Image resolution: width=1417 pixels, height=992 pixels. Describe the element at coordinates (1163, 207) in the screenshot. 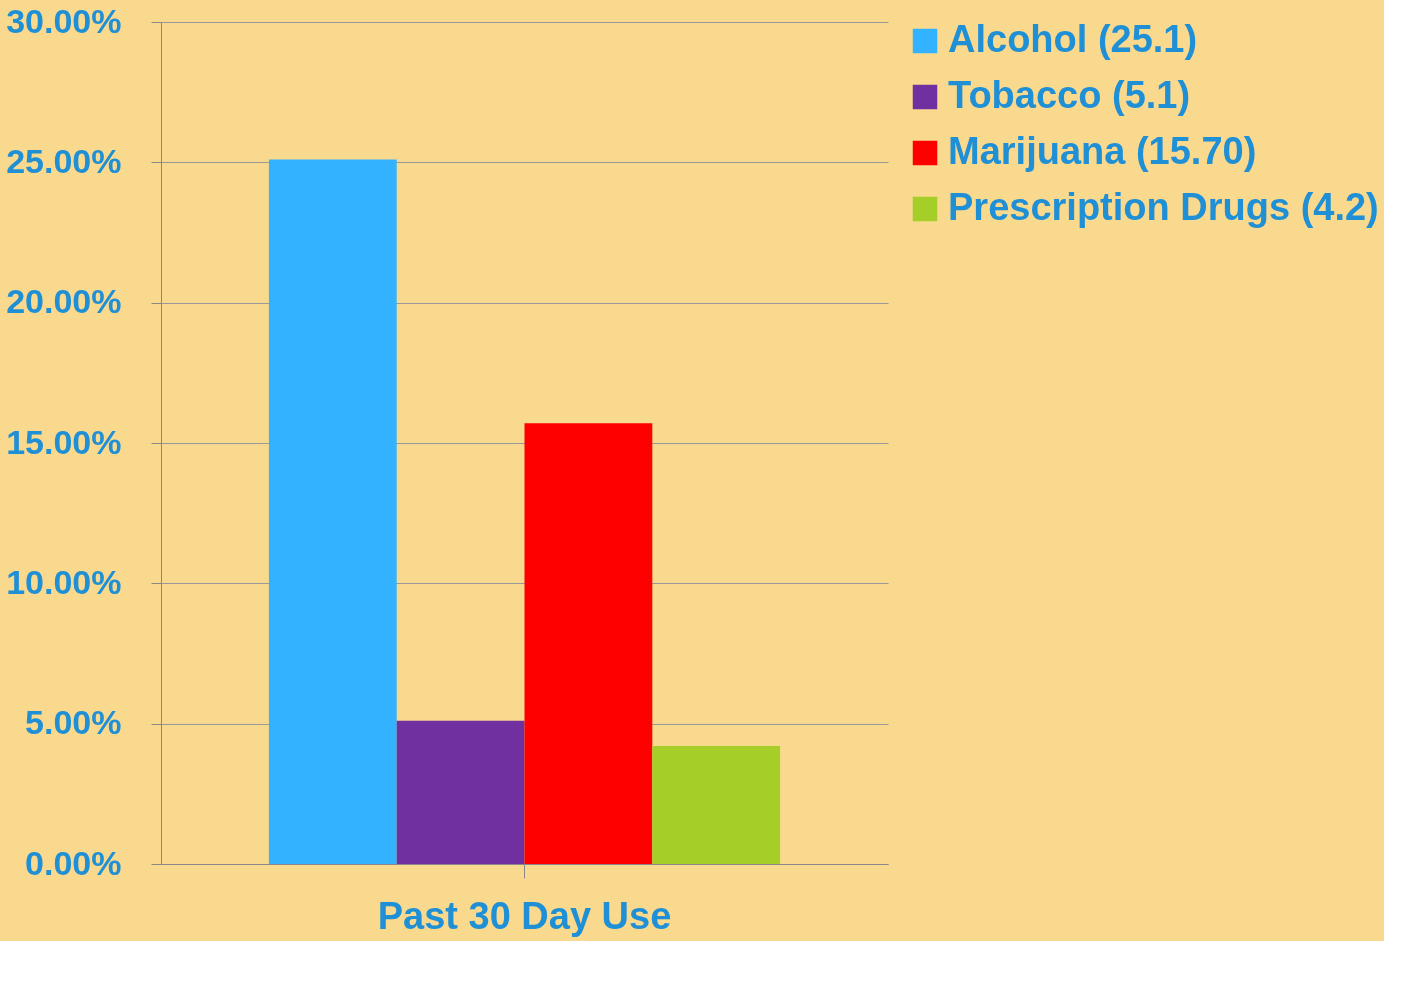

I see `legend-label: Prescription Drugs (4.2)` at that location.